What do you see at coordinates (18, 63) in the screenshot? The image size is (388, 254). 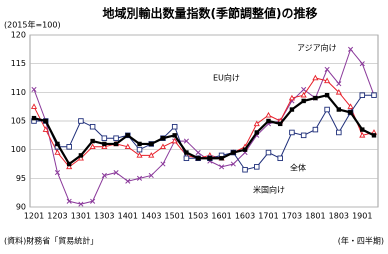 I see `y-tick-label: 115` at bounding box center [18, 63].